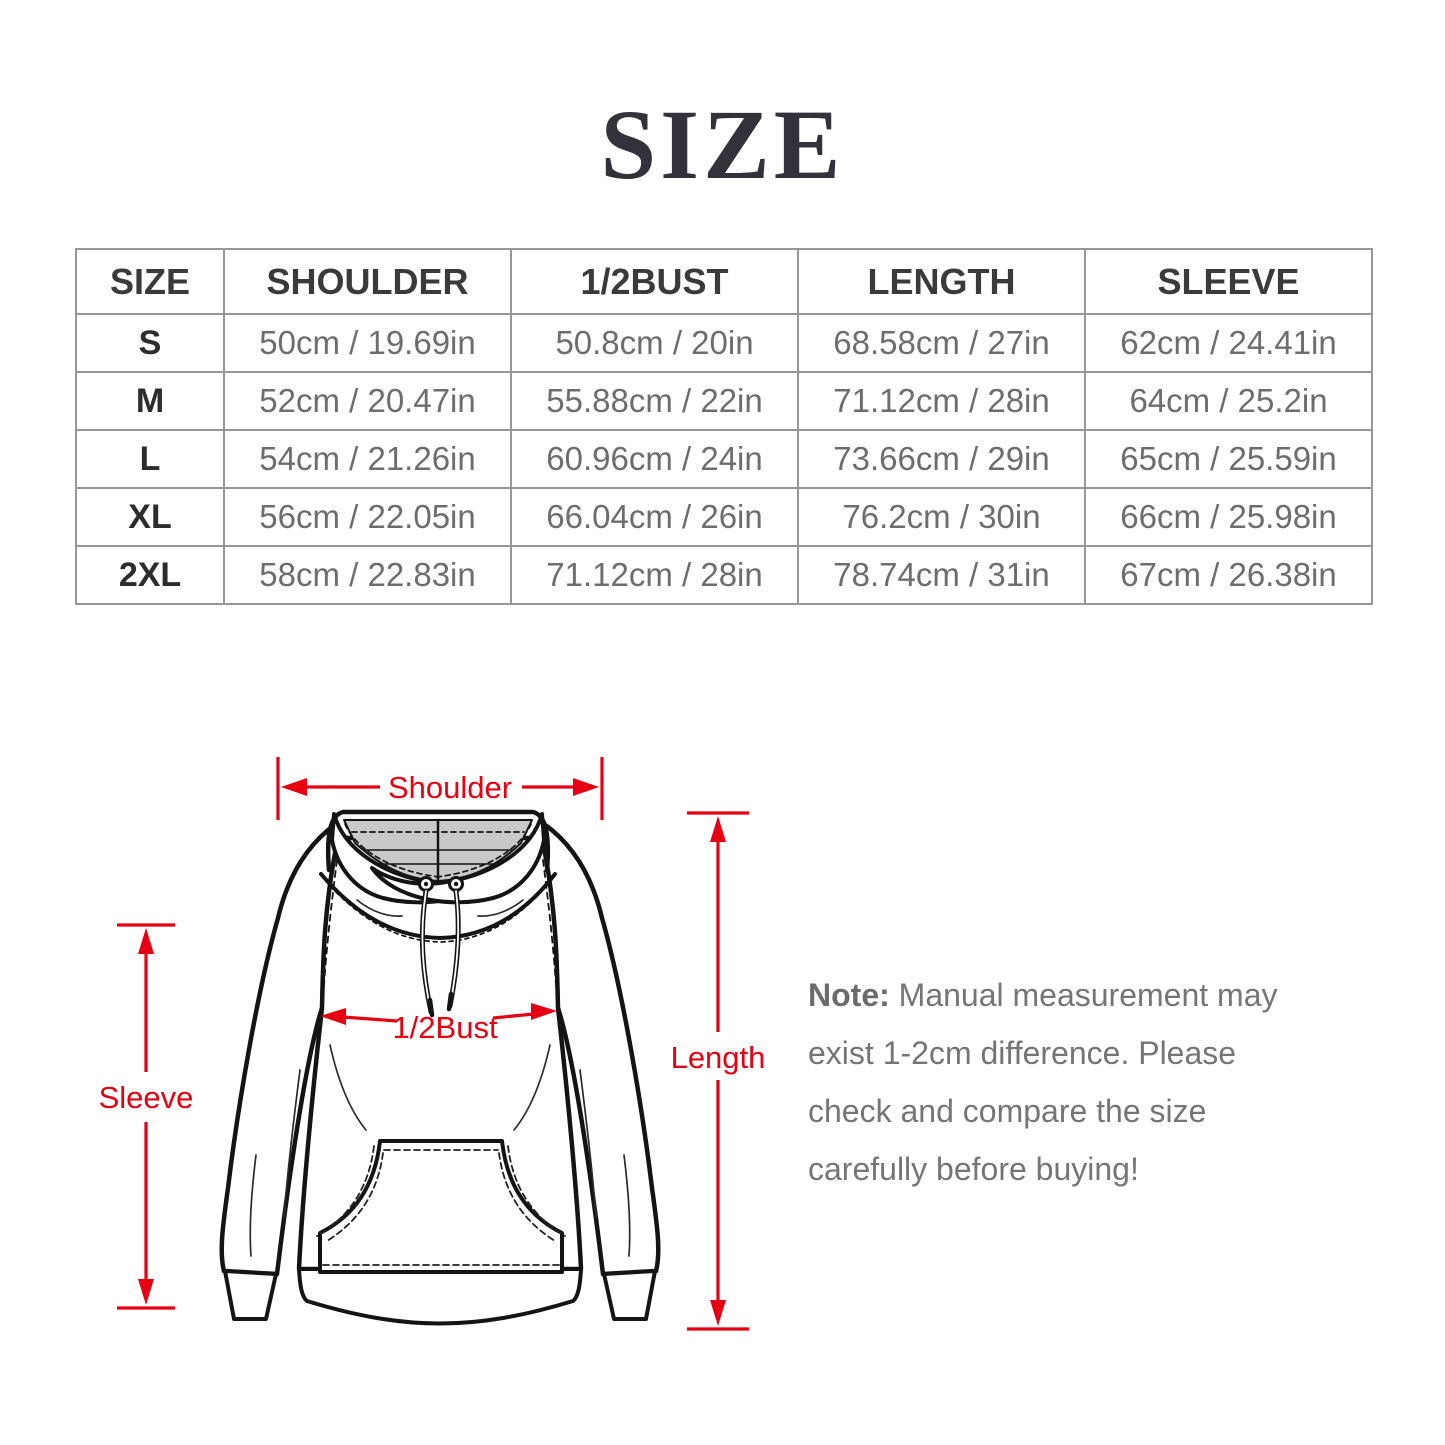  I want to click on cell-length: 73.66cm / 29in, so click(941, 459).